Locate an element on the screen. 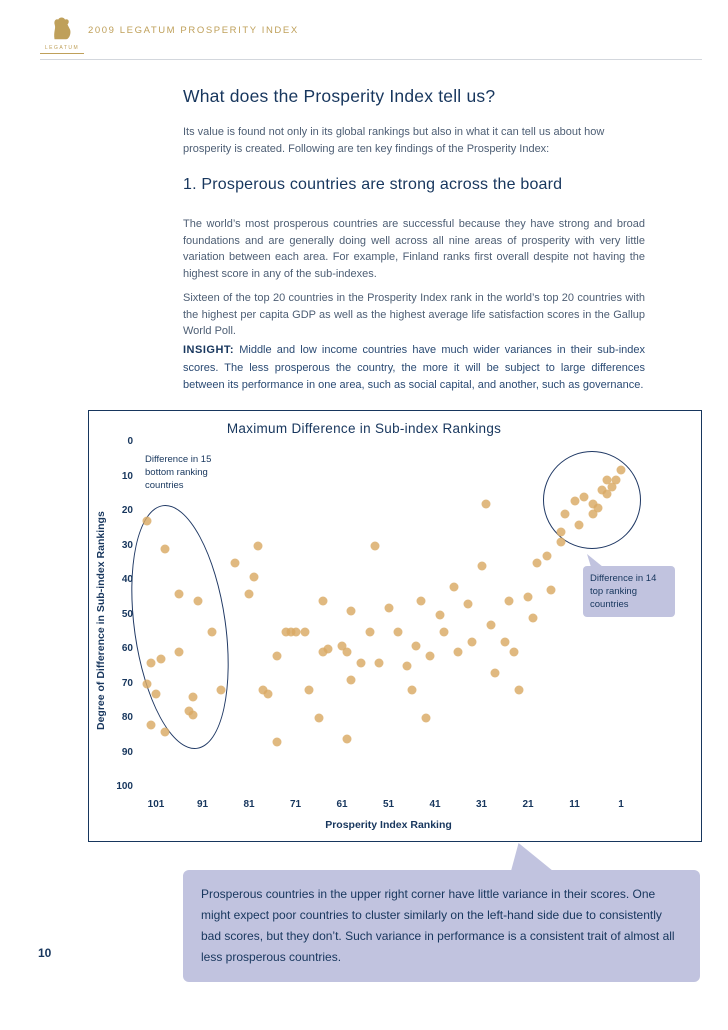 Image resolution: width=728 pixels, height=1030 pixels. top-countries-annotation: Difference in 14 top ranking countries is located at coordinates (629, 585).